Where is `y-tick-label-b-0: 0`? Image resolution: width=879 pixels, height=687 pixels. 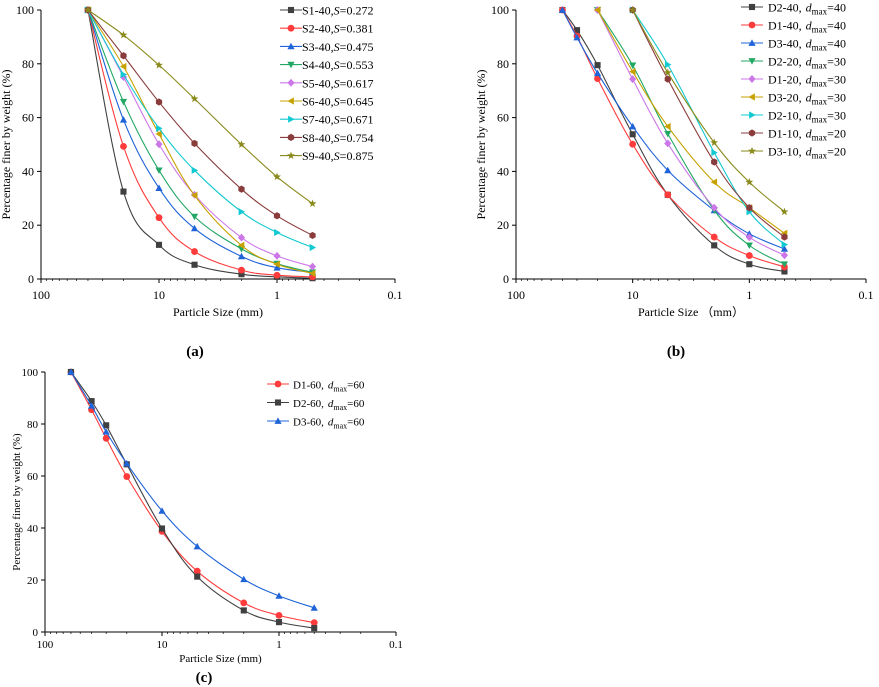
y-tick-label-b-0: 0 is located at coordinates (506, 279).